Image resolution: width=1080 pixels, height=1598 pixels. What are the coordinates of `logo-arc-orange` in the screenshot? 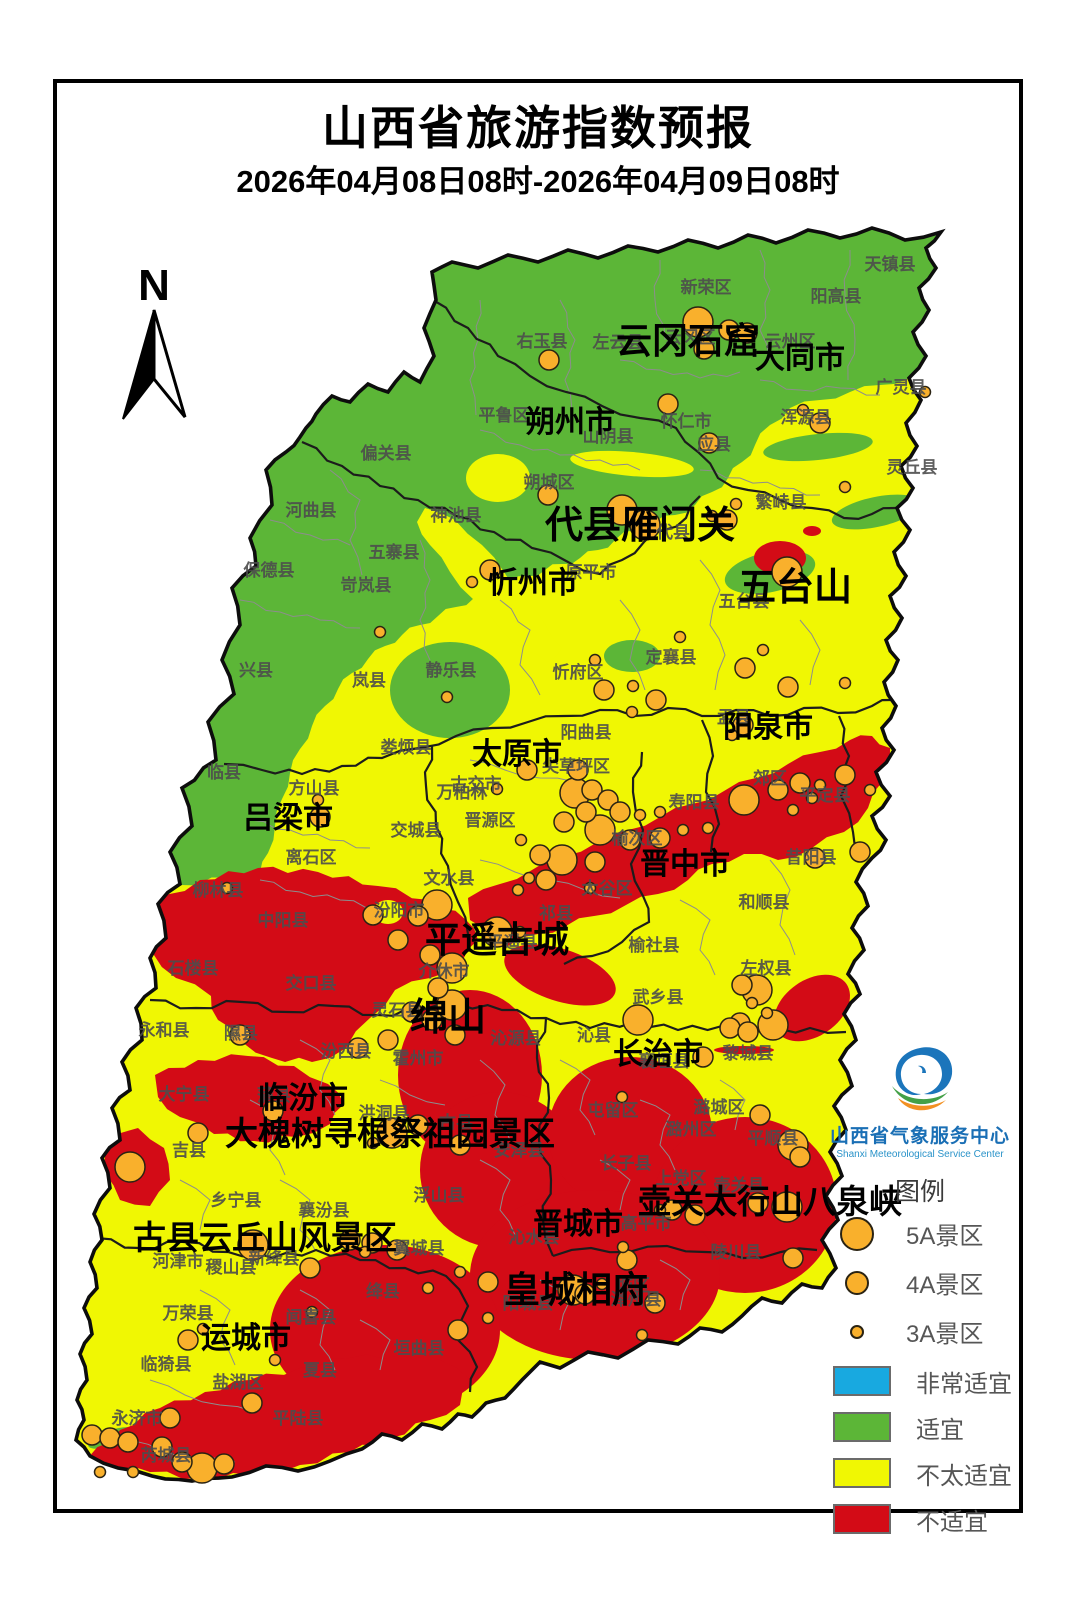 It's located at (922, 1104).